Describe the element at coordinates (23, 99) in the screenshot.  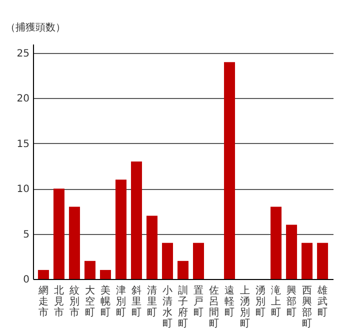
I see `y-tick-label: 20` at that location.